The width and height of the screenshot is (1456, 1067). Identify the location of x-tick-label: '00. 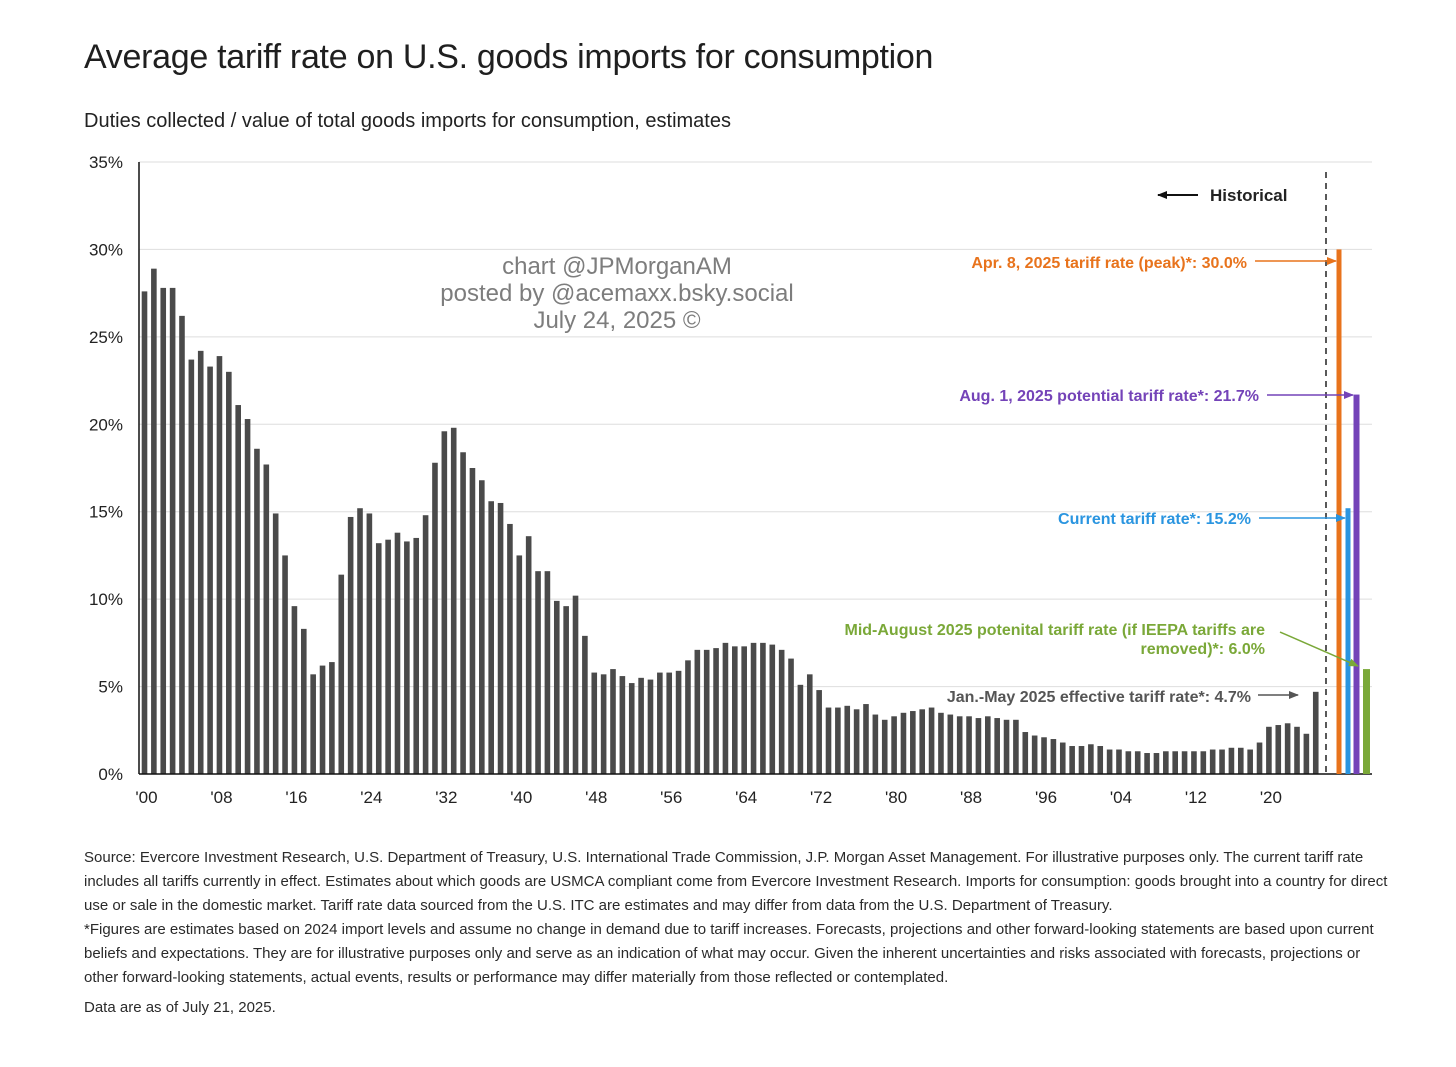
(146, 797).